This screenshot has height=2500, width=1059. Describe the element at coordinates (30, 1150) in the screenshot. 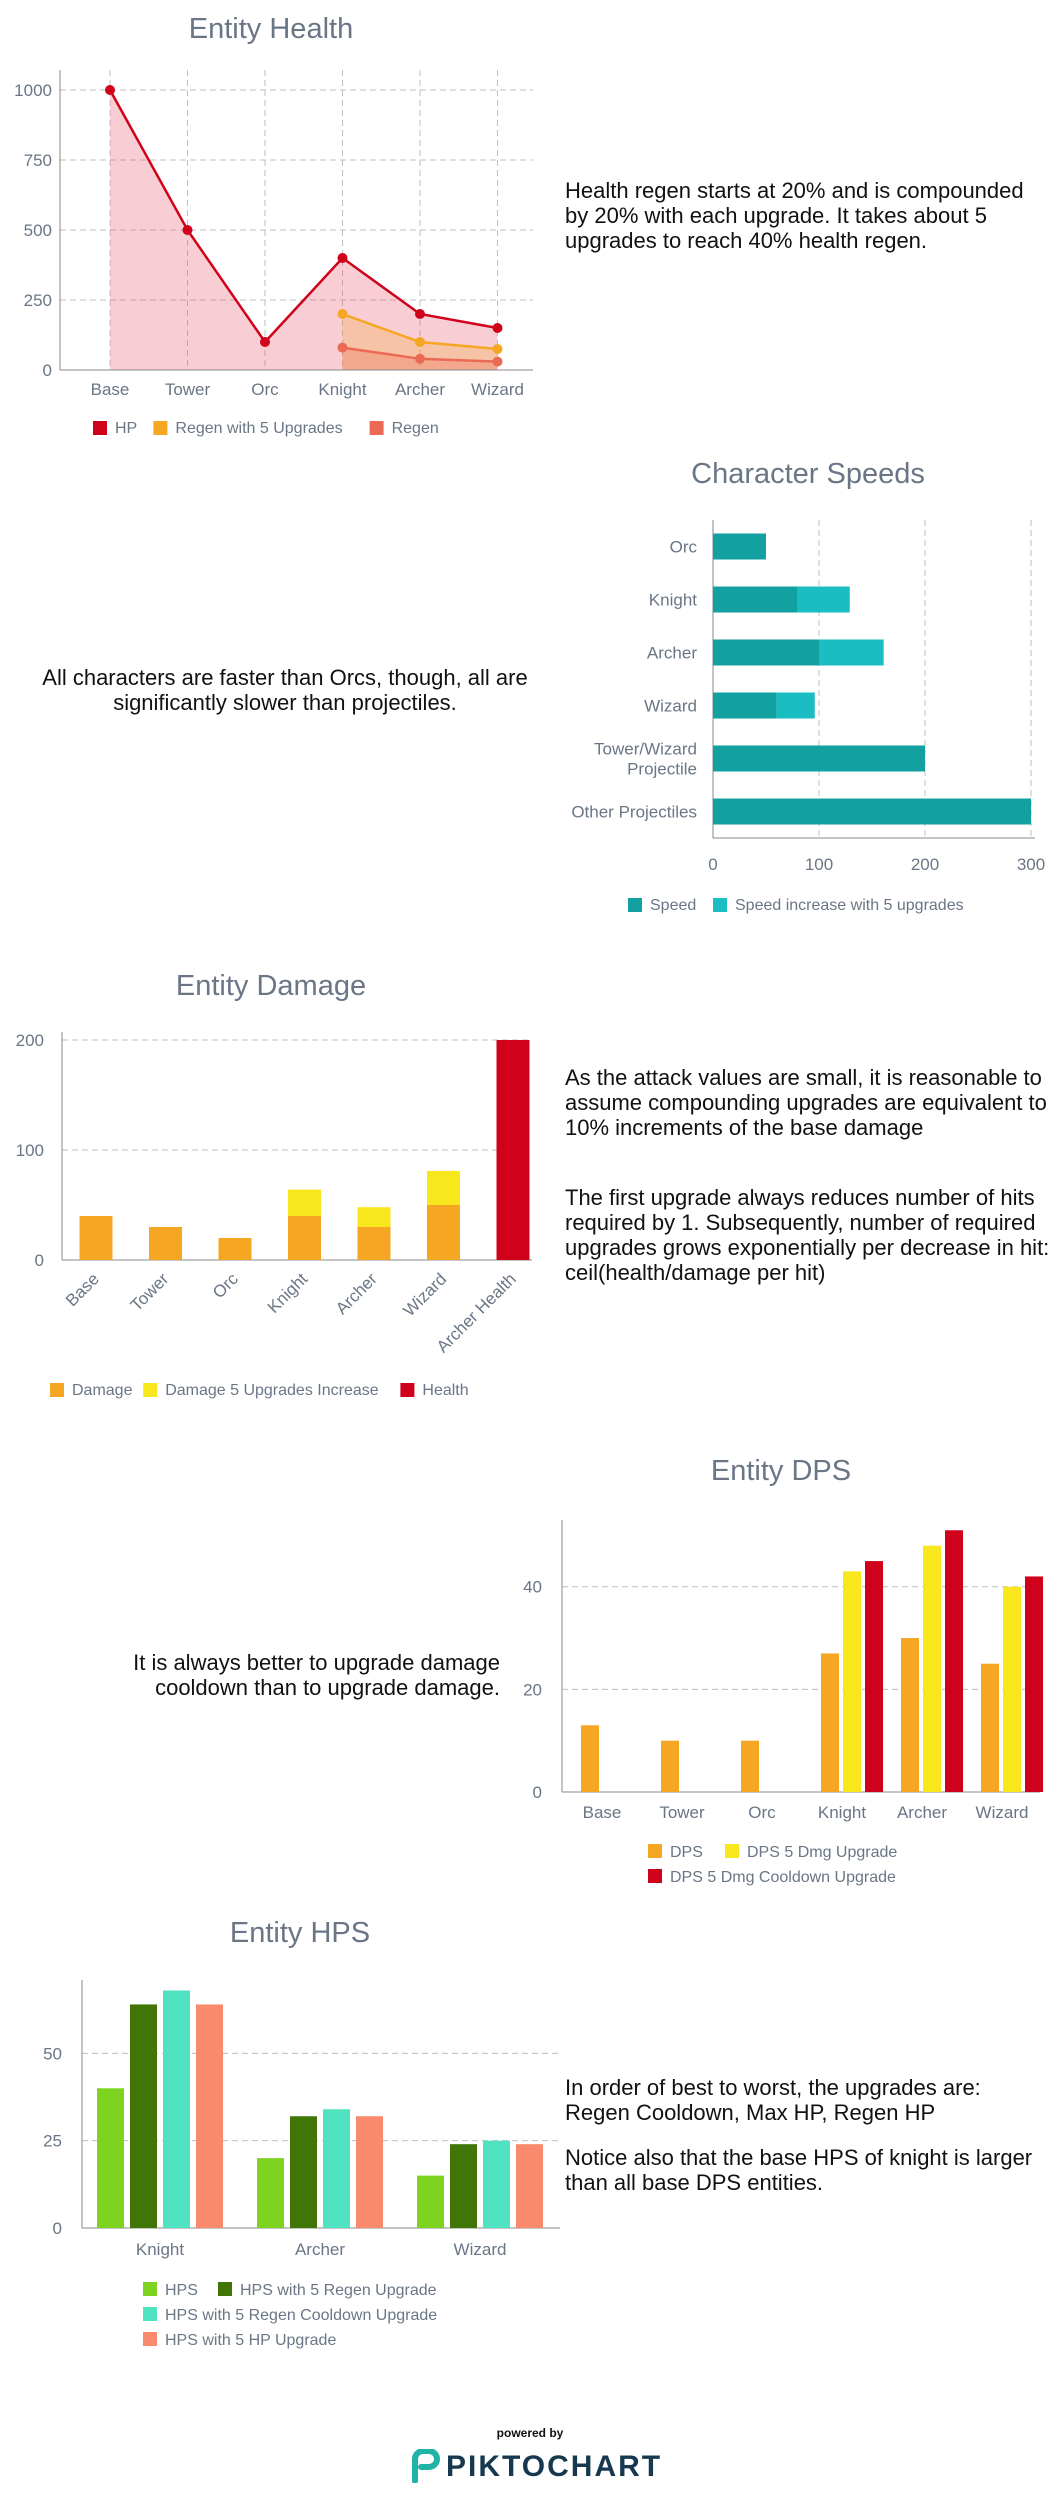

I see `y-tick-label: 100` at that location.